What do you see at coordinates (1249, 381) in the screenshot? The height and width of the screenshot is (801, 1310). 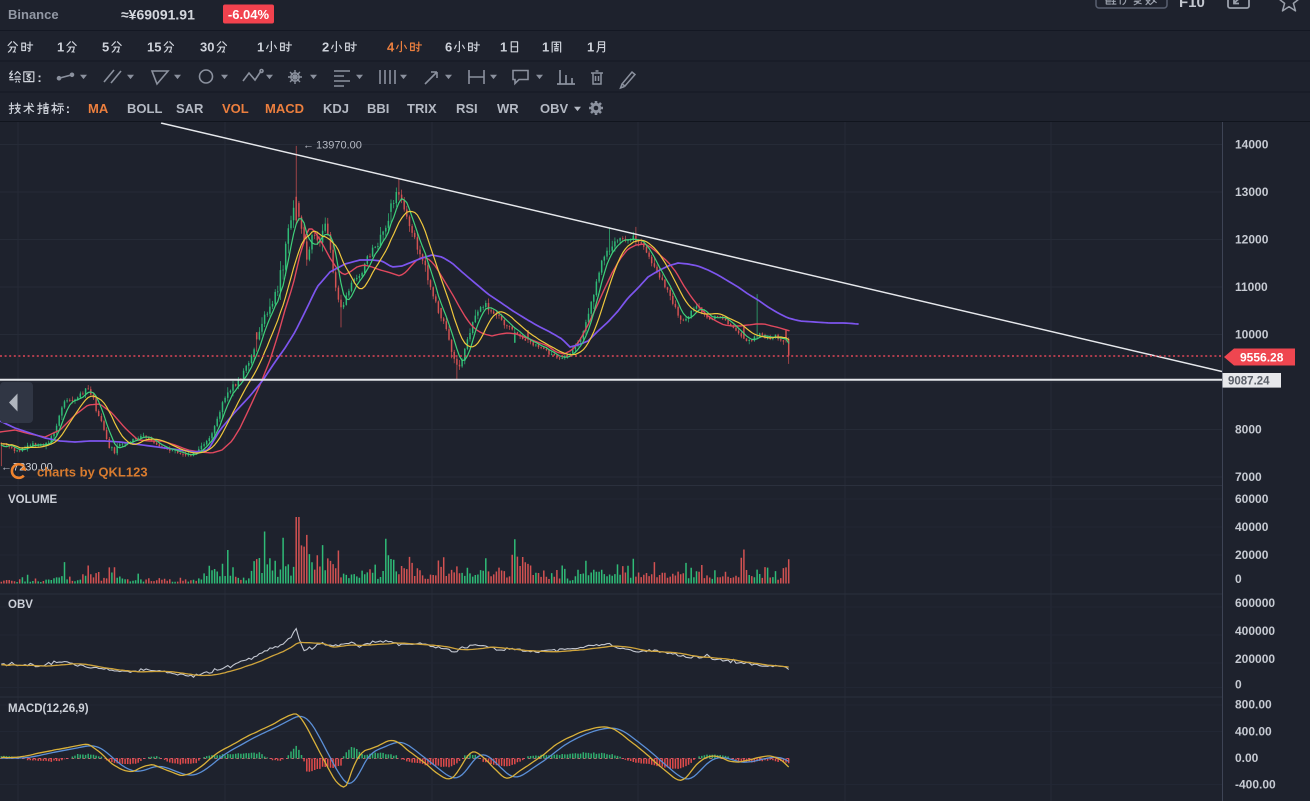 I see `svg-text: 9087.24` at bounding box center [1249, 381].